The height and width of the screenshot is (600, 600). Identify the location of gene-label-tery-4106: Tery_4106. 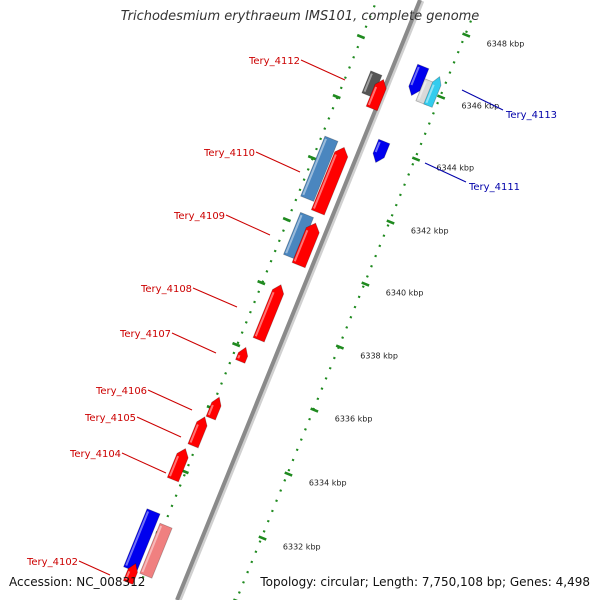
(121, 391).